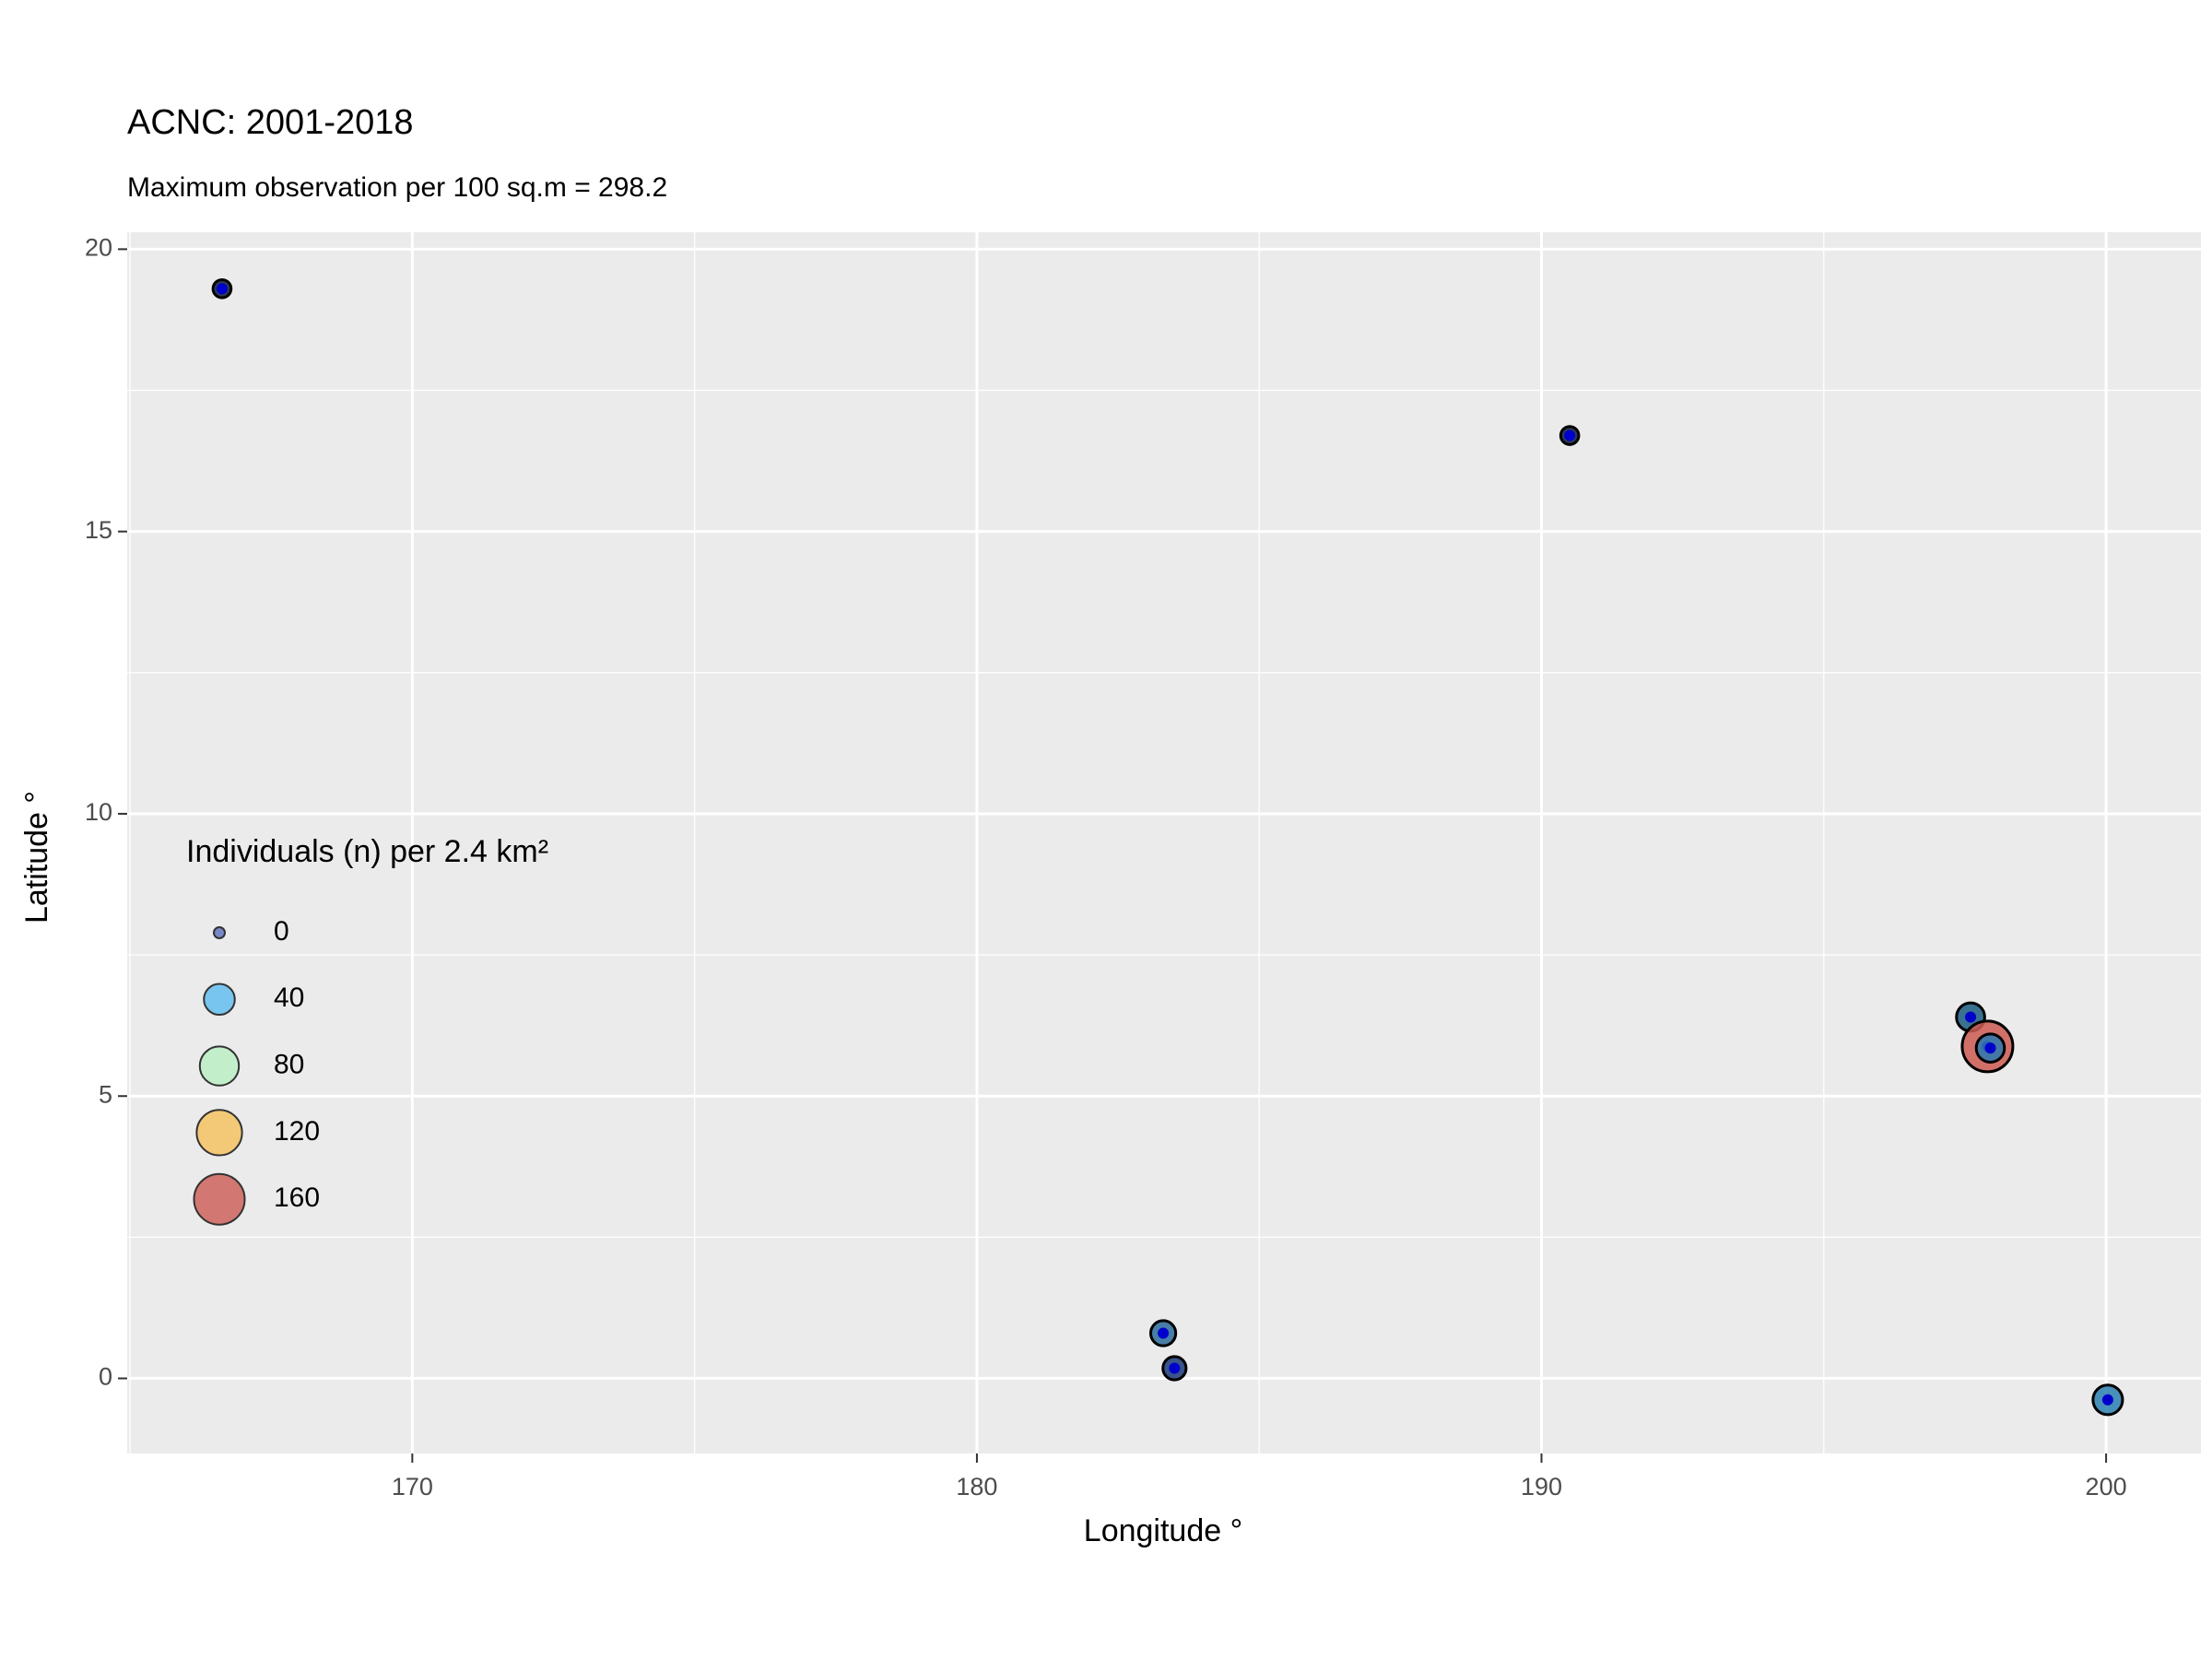  What do you see at coordinates (105, 1094) in the screenshot?
I see `y-tick-label: 5` at bounding box center [105, 1094].